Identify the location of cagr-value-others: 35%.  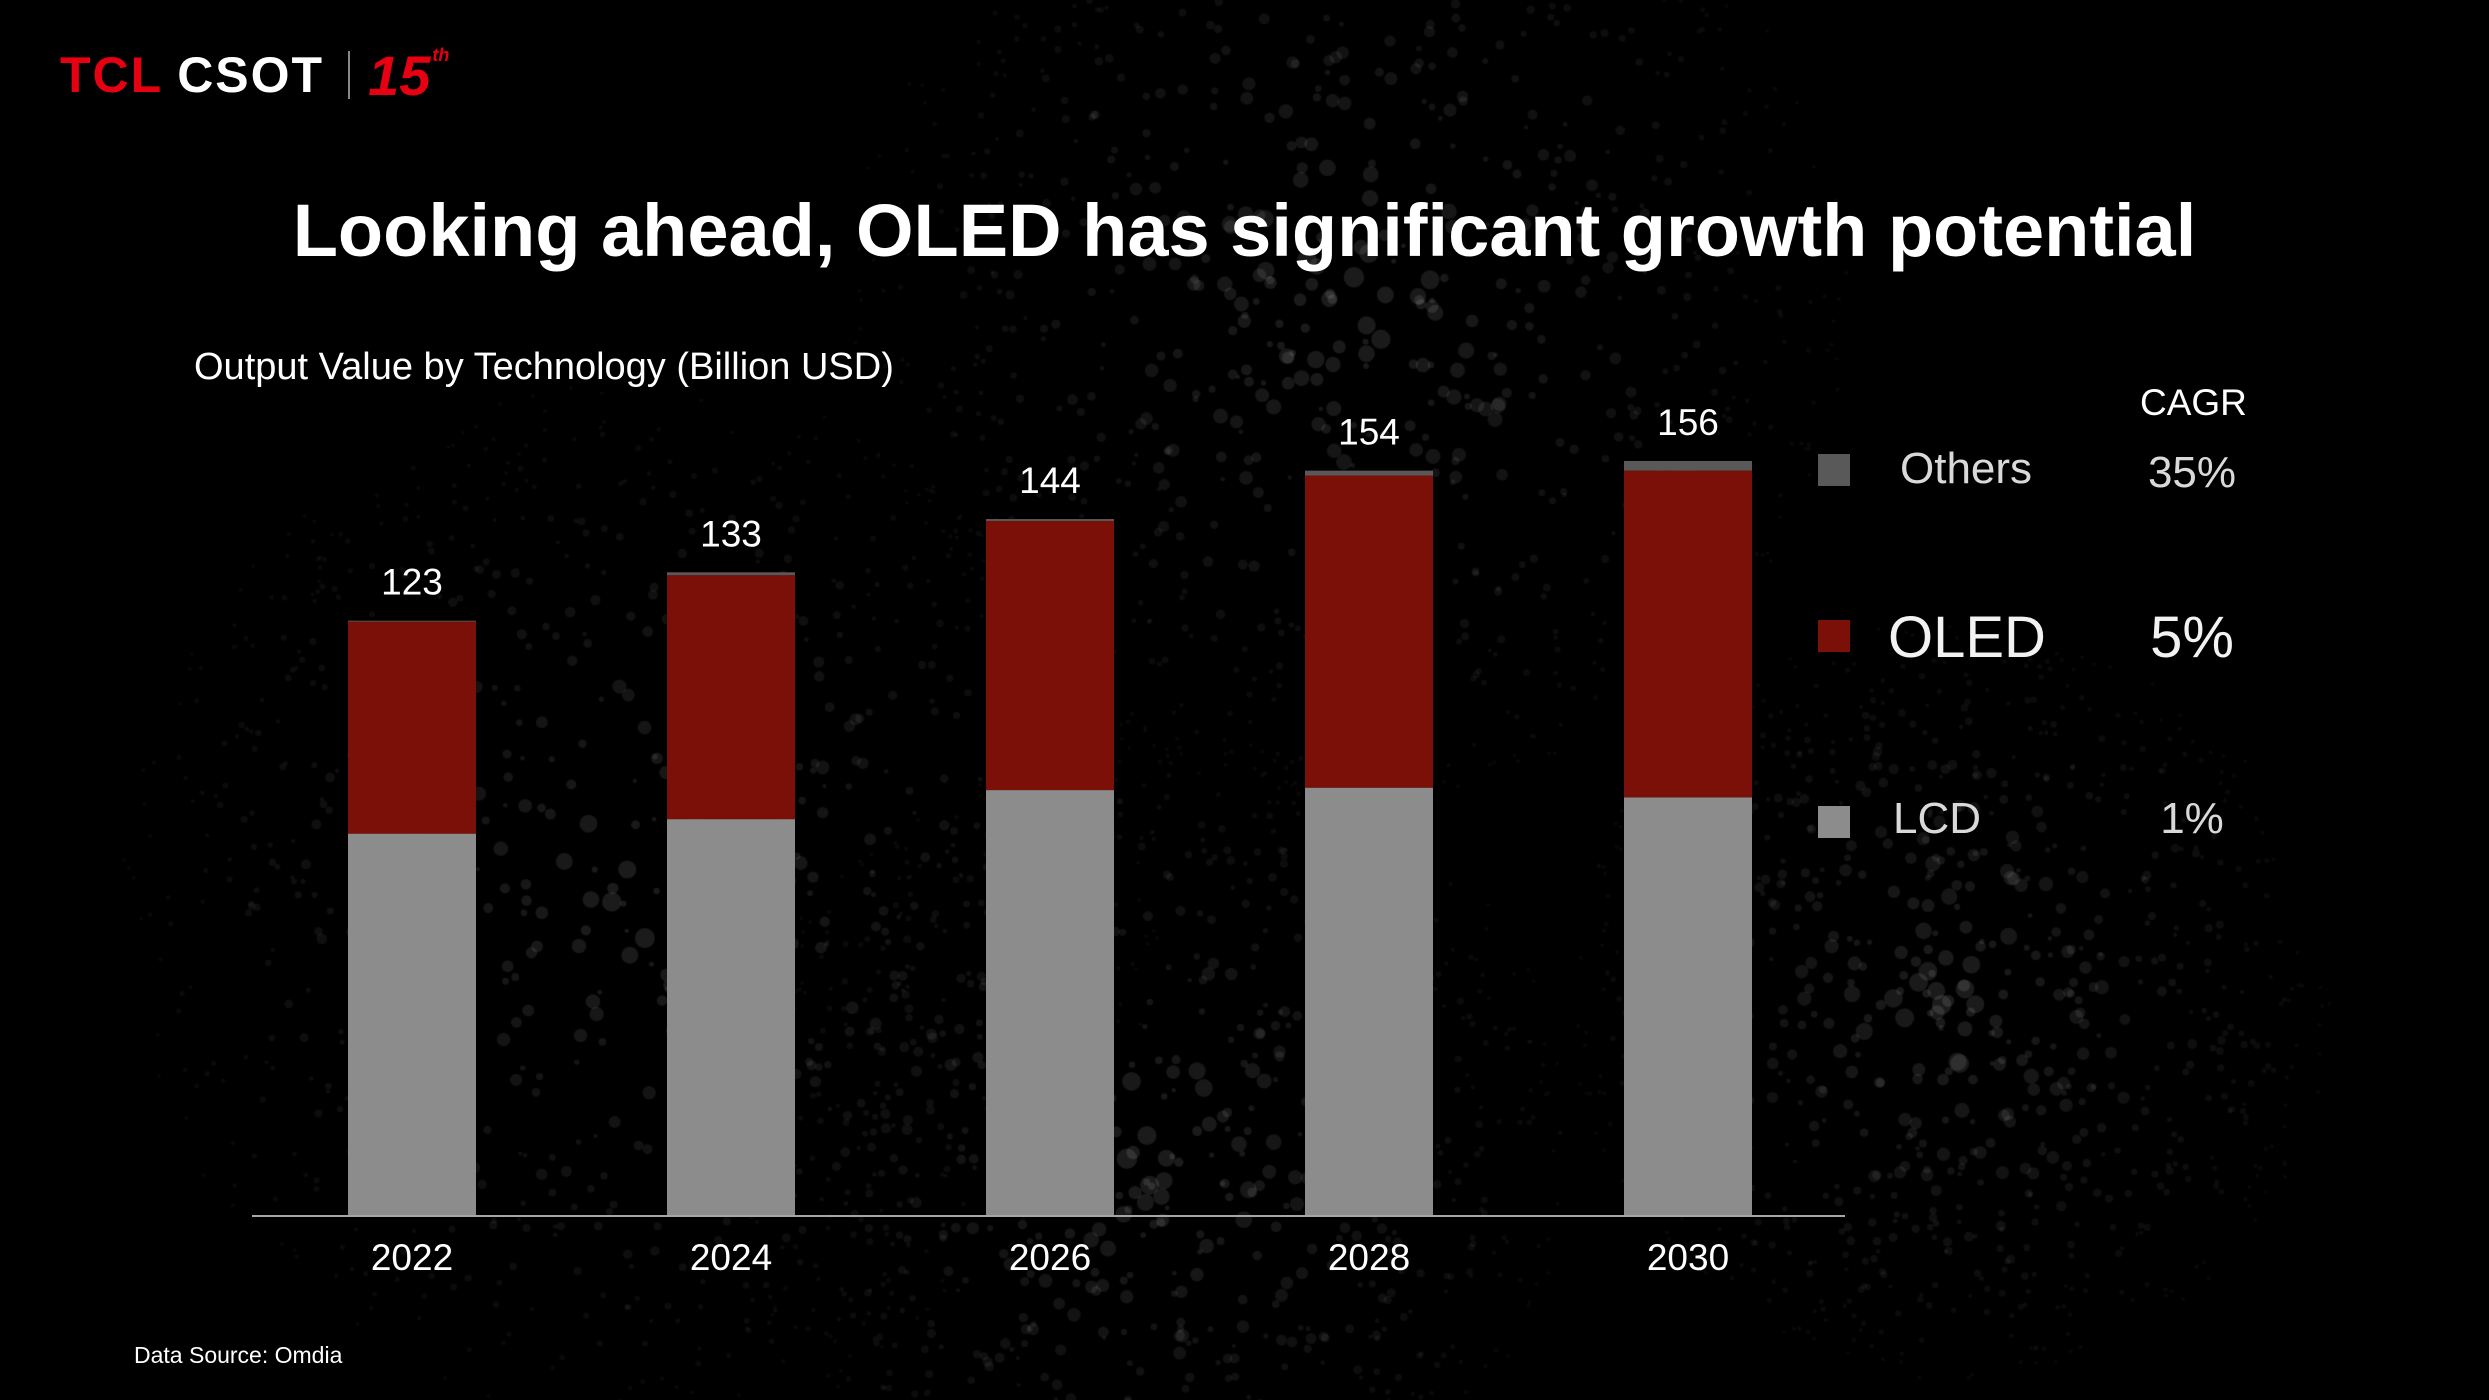
(2192, 472).